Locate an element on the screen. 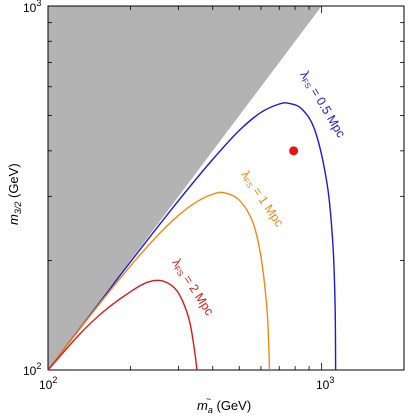  y-tick-label-100: 10² is located at coordinates (32, 369).